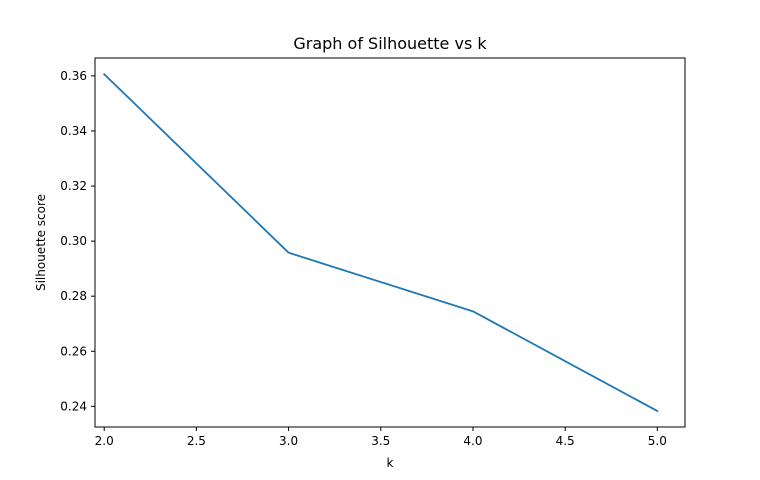 This screenshot has height=480, width=760. I want to click on y-tick-label: 0.30, so click(73, 241).